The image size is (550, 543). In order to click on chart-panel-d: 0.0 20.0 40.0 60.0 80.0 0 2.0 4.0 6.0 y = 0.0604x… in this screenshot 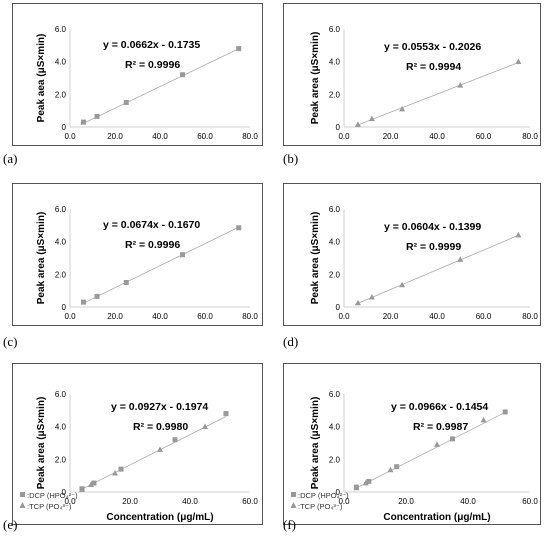, I will do `click(412, 254)`.